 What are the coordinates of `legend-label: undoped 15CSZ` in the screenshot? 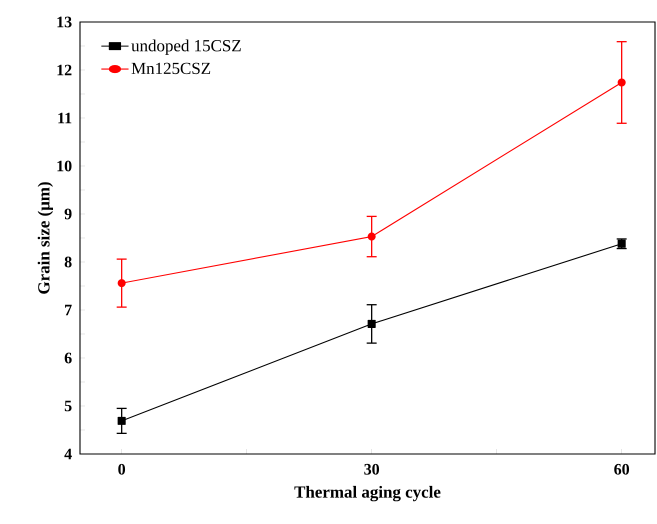 It's located at (186, 47).